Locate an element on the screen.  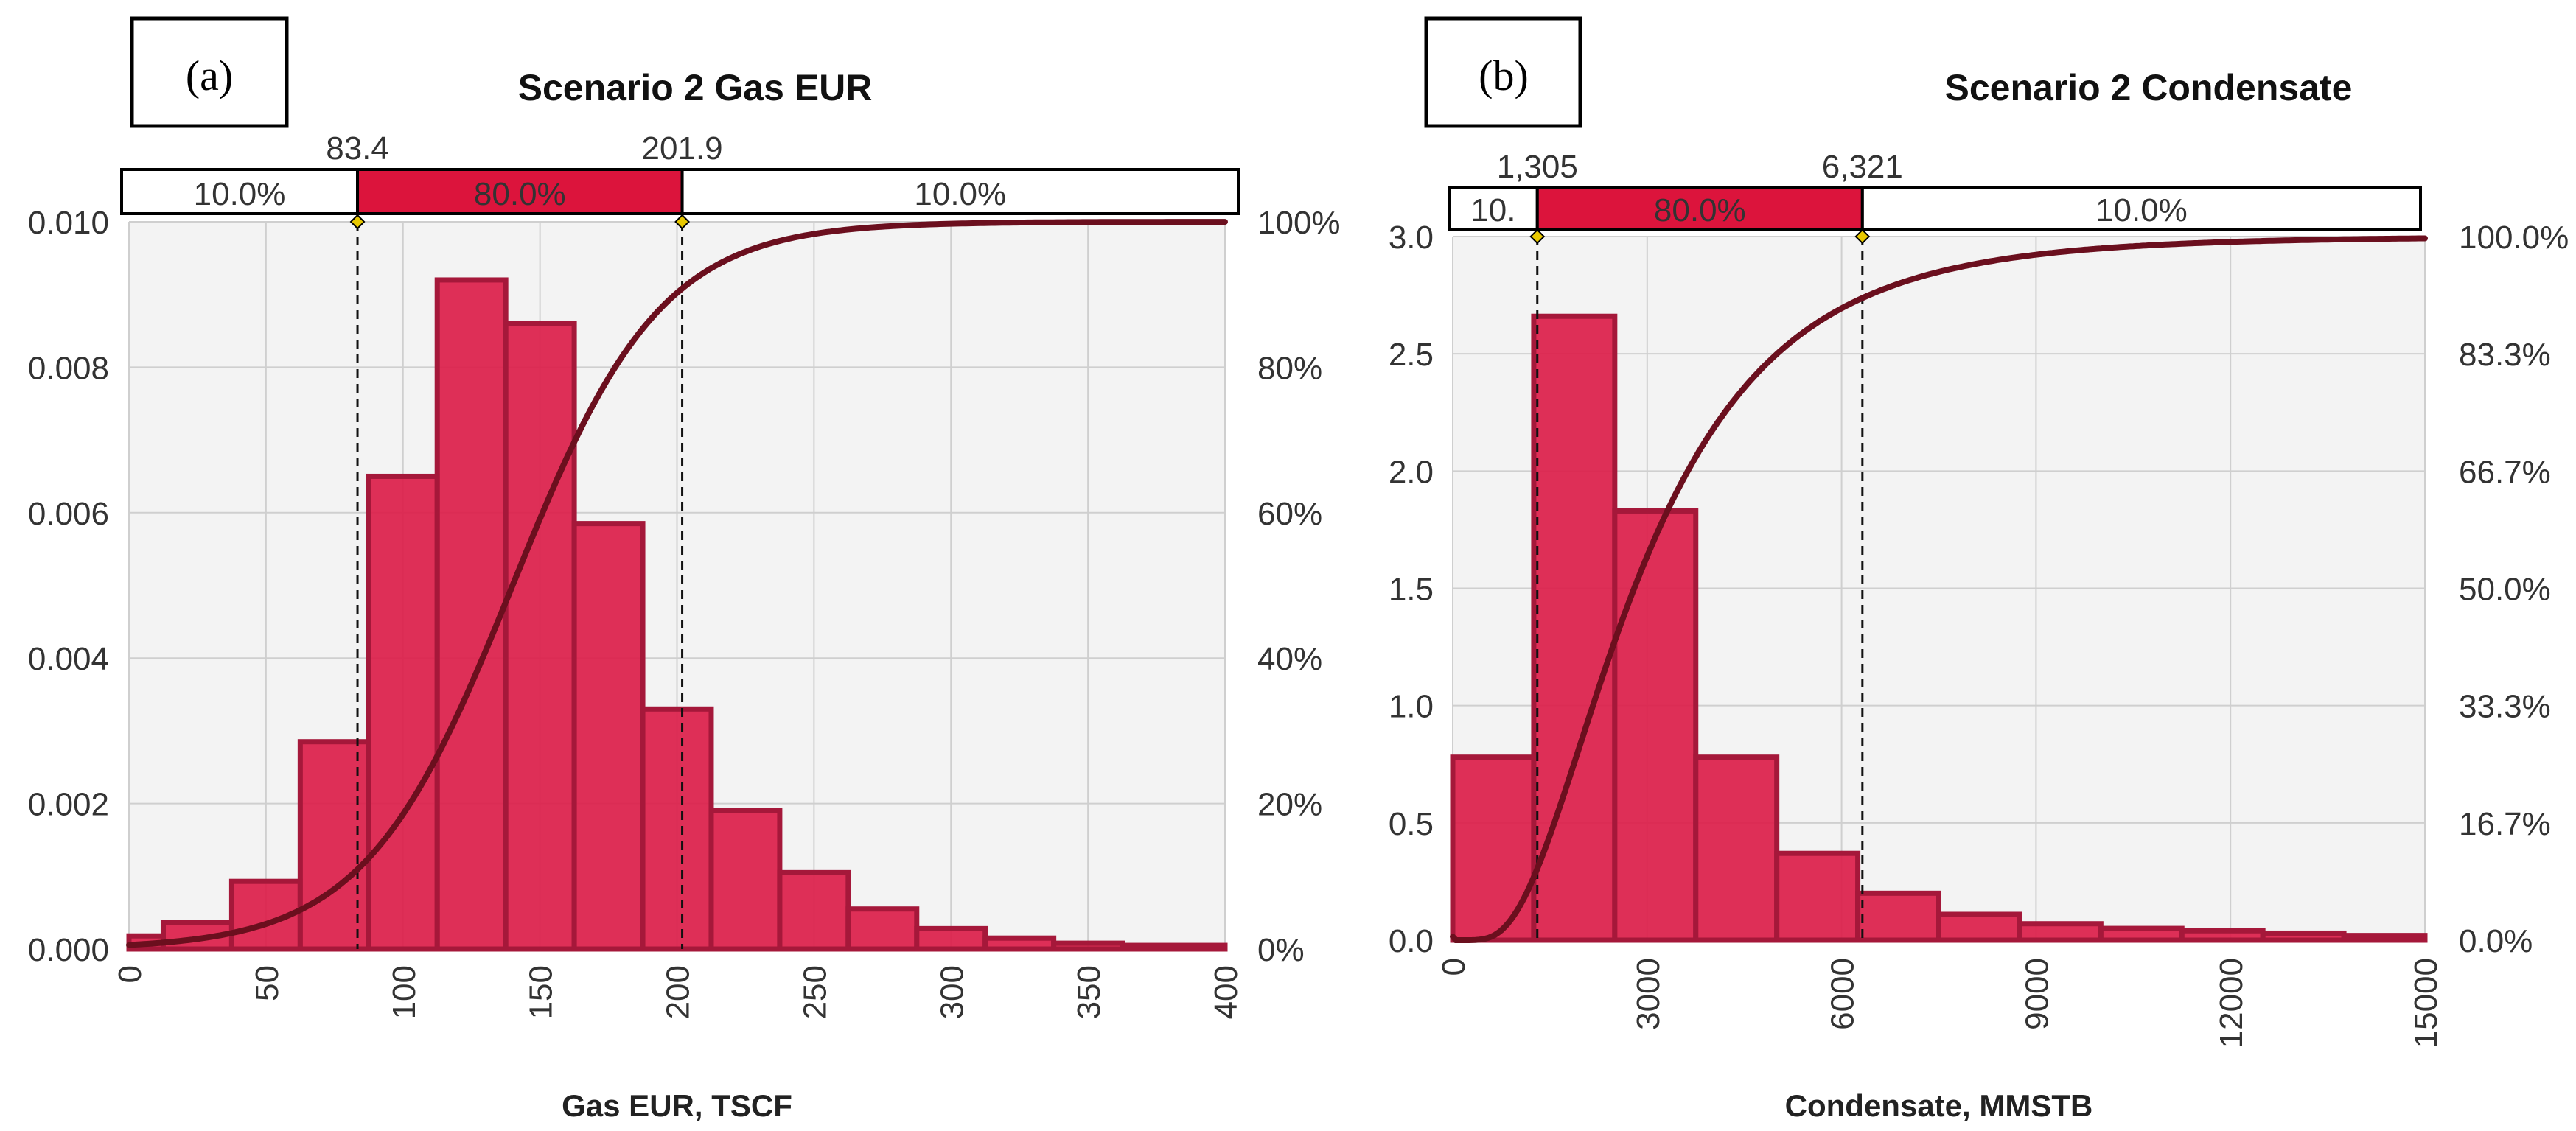
y-tick-label: 1.5 is located at coordinates (1411, 590).